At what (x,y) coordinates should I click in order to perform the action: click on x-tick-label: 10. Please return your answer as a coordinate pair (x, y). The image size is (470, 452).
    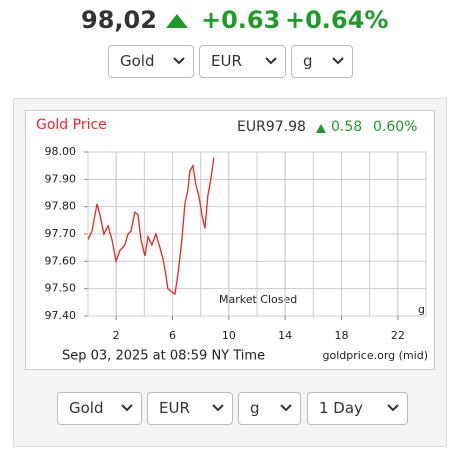
    Looking at the image, I should click on (229, 335).